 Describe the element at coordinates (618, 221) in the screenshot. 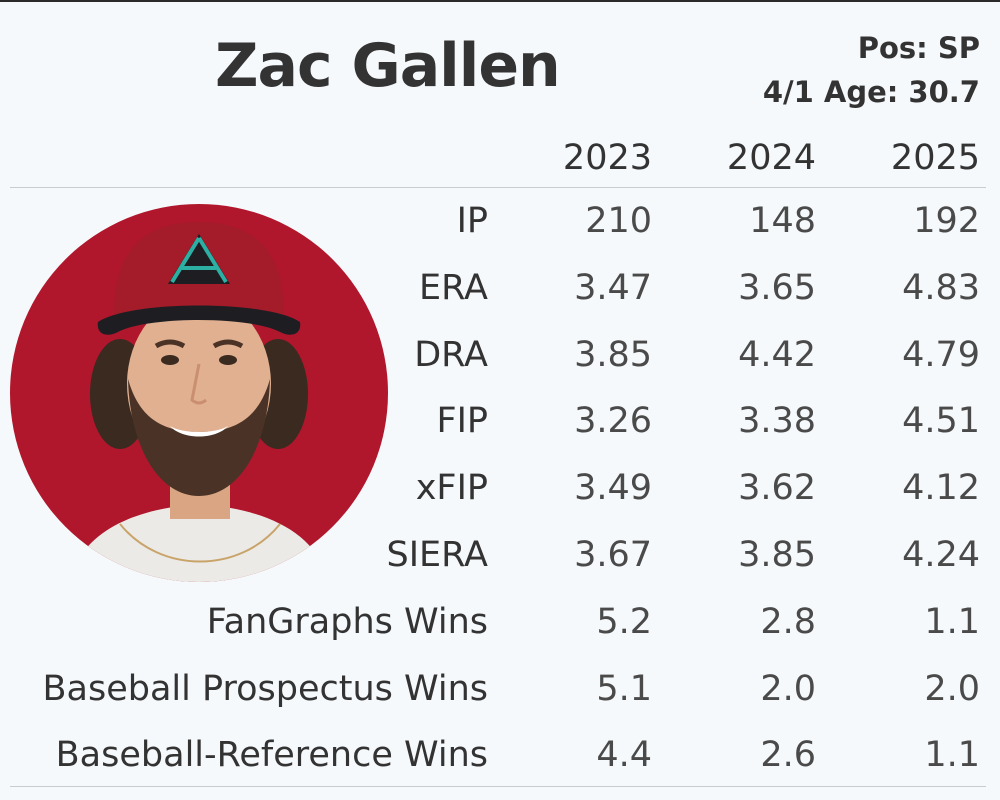

I see `stat-value-2023: 210` at that location.